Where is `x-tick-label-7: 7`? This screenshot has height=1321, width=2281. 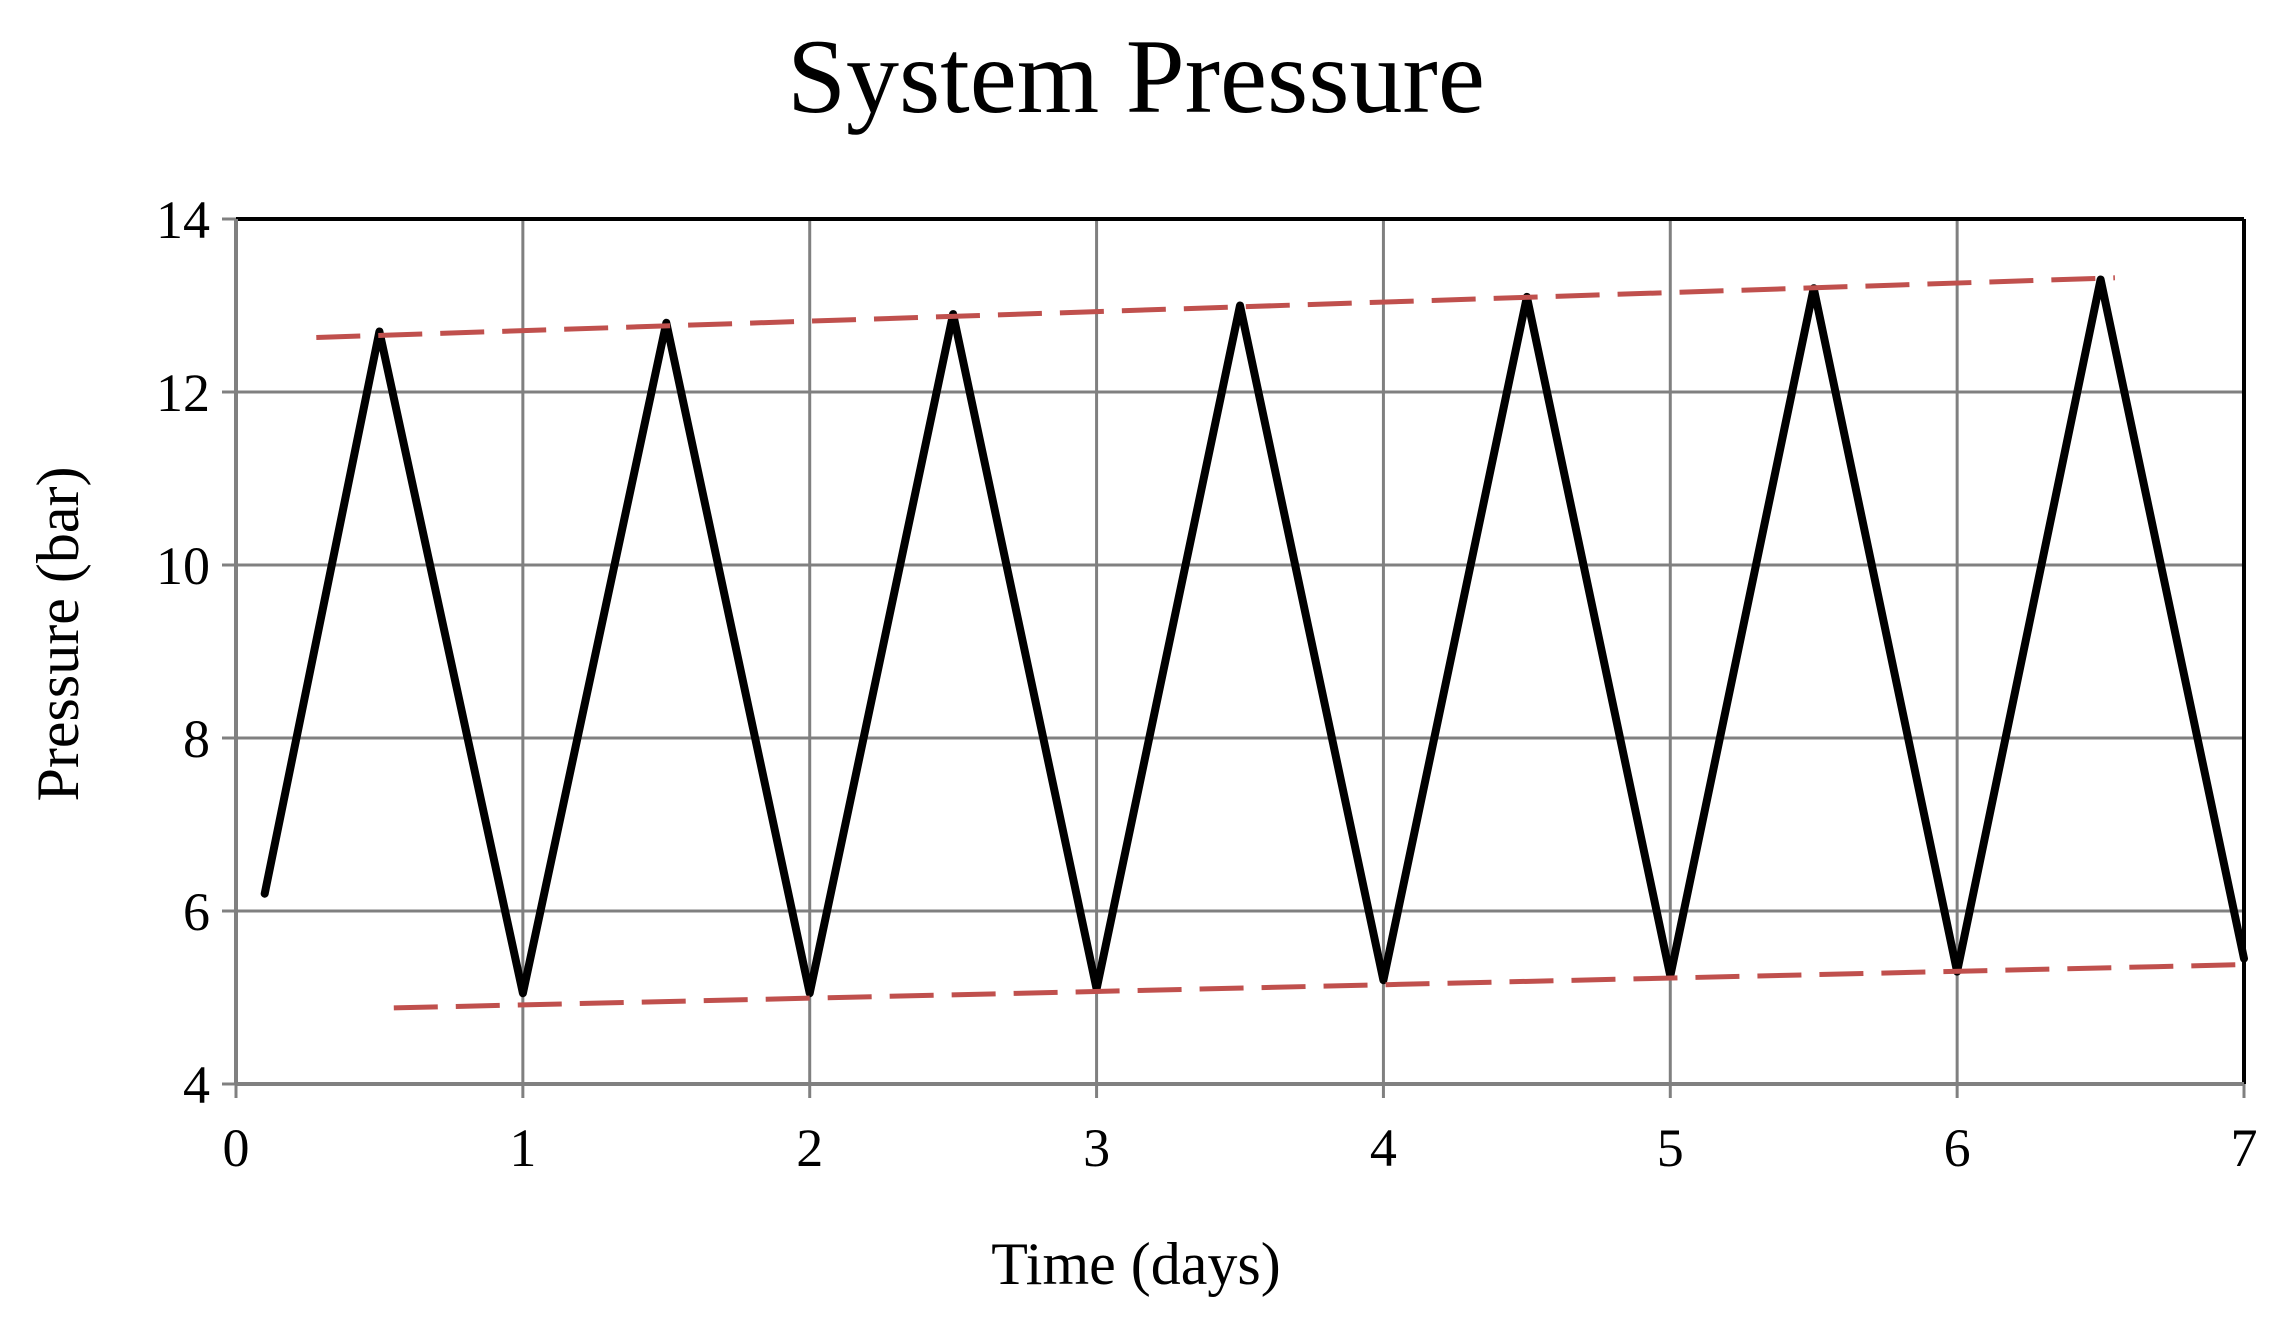
x-tick-label-7: 7 is located at coordinates (2244, 1148).